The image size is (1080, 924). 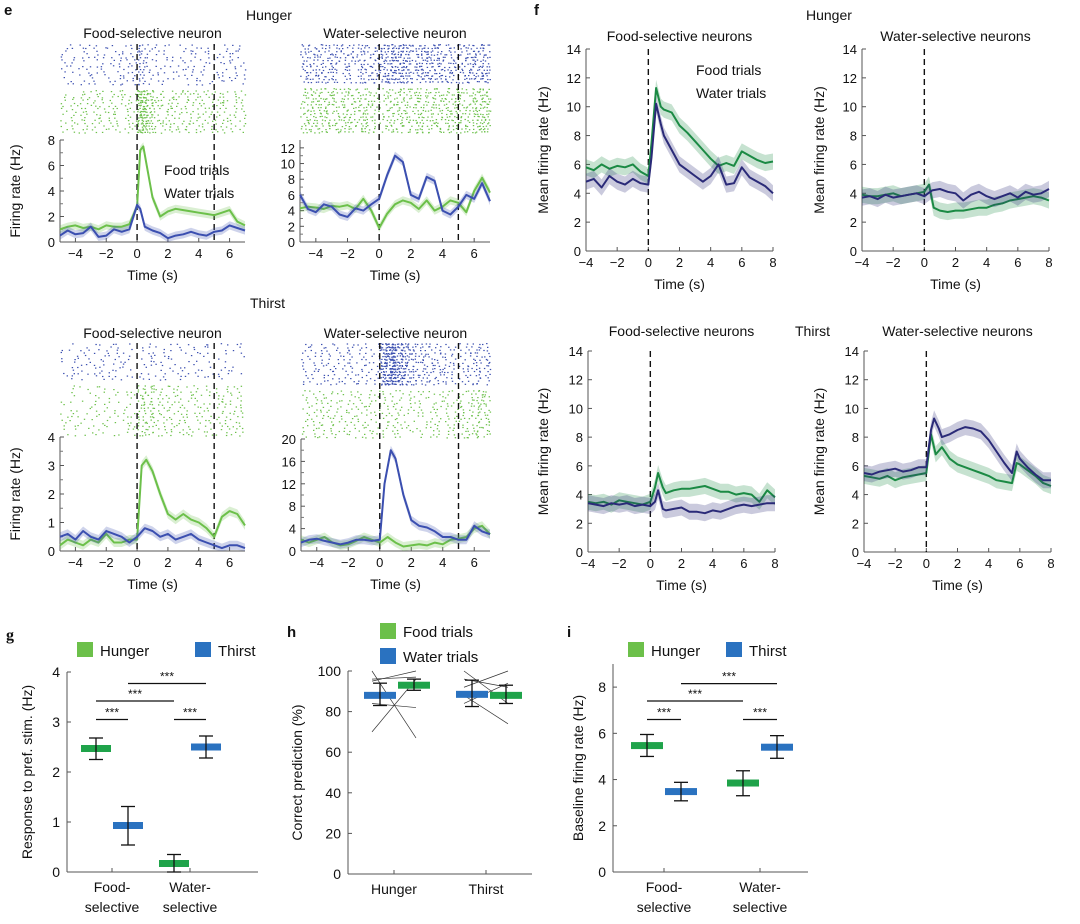 I want to click on y-tick-label: 0, so click(x=853, y=251).